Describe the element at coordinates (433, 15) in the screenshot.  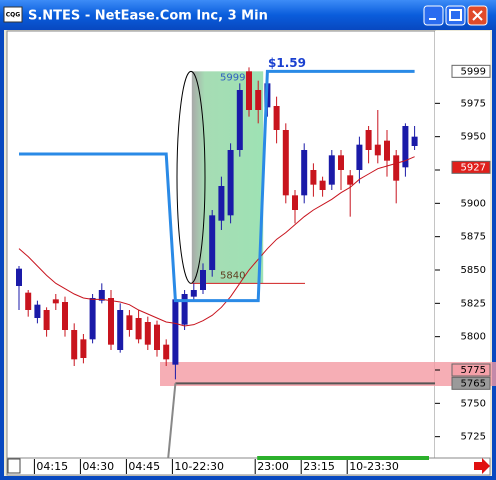
I see `minimize-button` at that location.